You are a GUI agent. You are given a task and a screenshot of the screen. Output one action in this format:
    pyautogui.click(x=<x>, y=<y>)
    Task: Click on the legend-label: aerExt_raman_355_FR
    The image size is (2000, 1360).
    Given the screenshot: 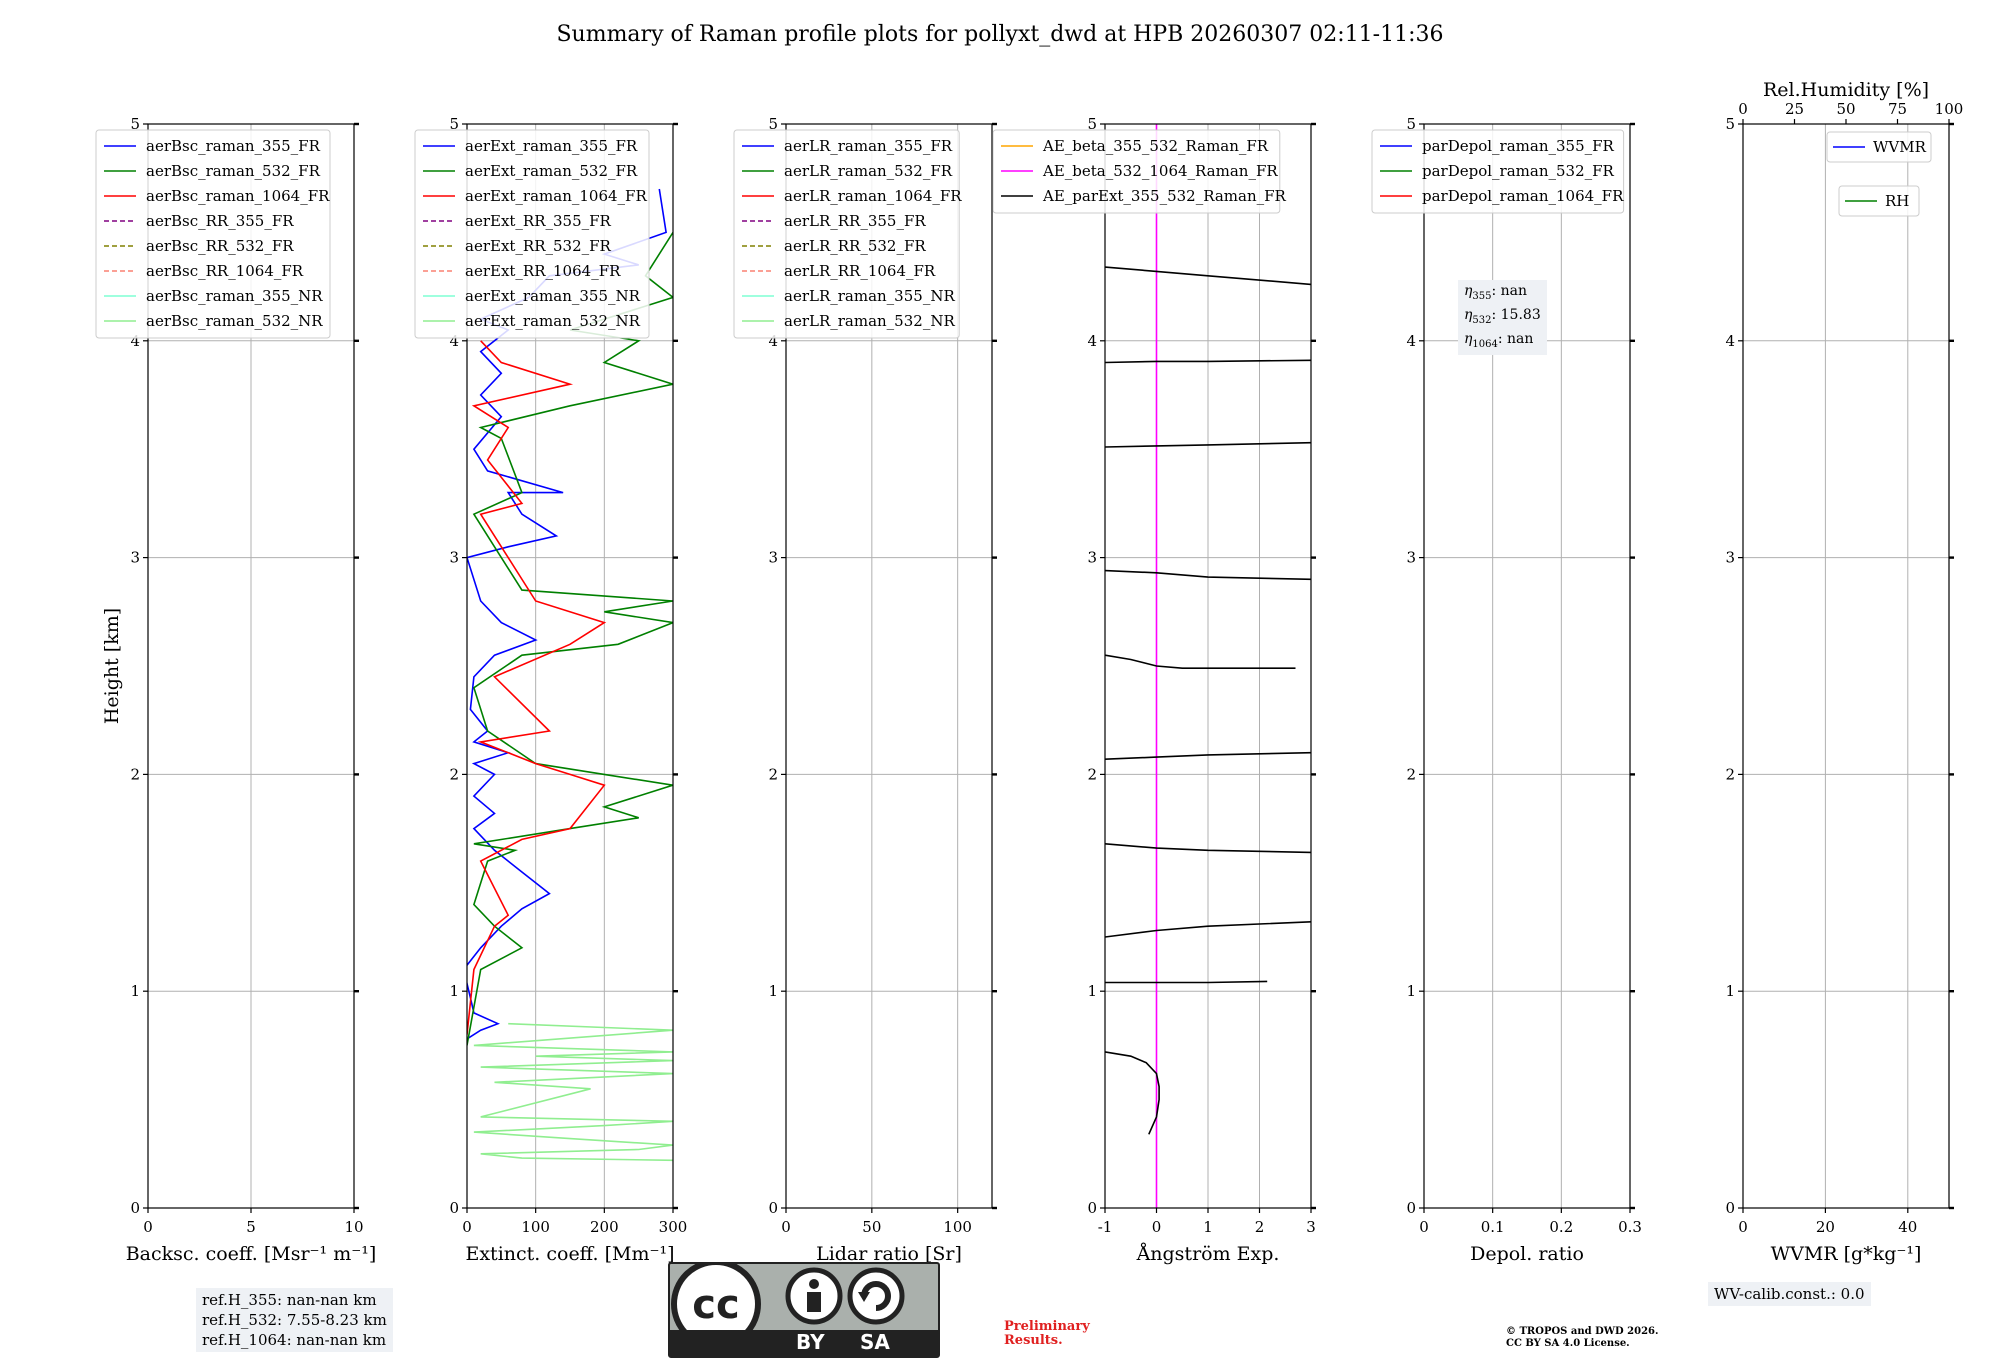 What is the action you would take?
    pyautogui.click(x=551, y=146)
    